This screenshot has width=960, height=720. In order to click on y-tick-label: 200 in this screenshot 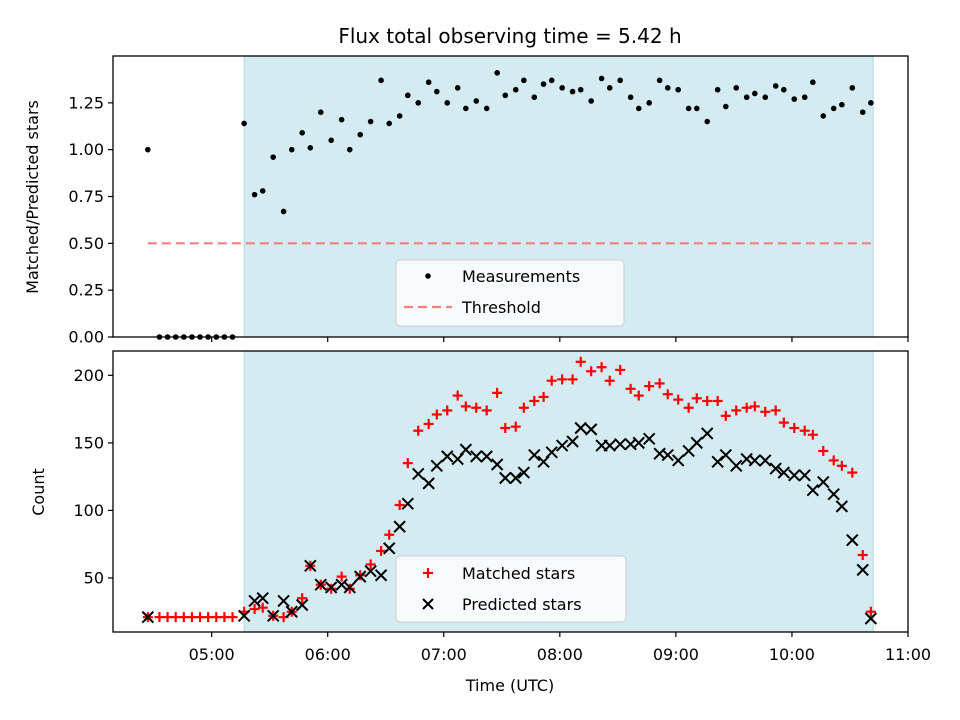, I will do `click(88, 375)`.